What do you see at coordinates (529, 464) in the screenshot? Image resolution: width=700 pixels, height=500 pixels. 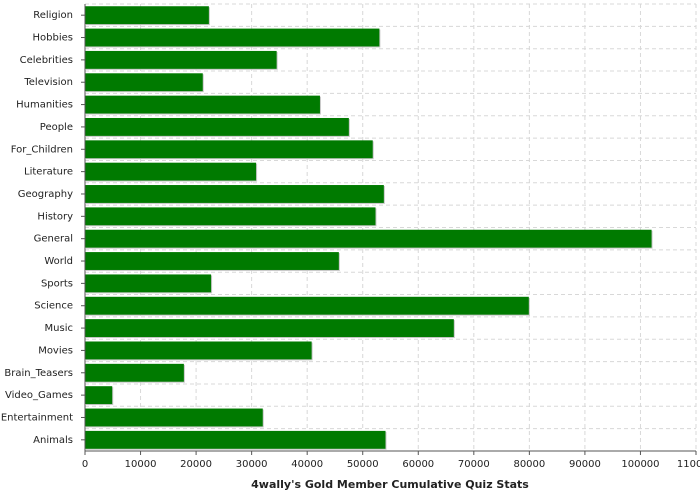 I see `x-tick-label: 80000` at bounding box center [529, 464].